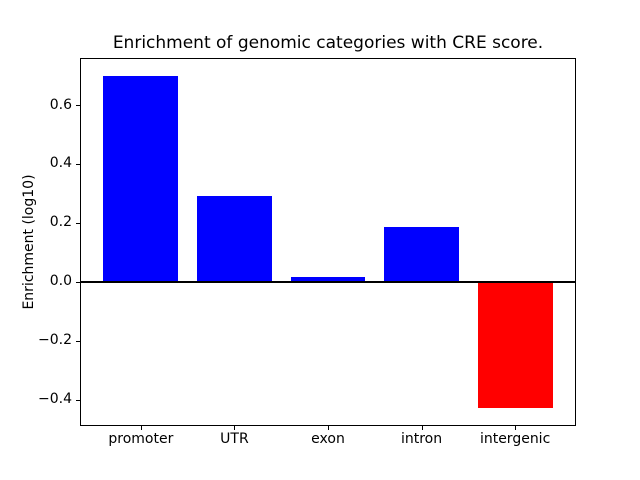 The width and height of the screenshot is (640, 480). I want to click on y-tick-label: 0.0, so click(60, 281).